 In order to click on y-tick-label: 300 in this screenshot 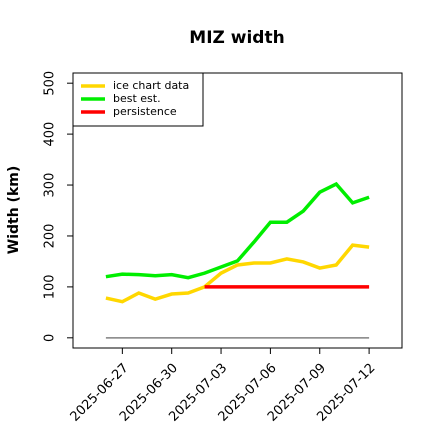, I will do `click(50, 185)`.